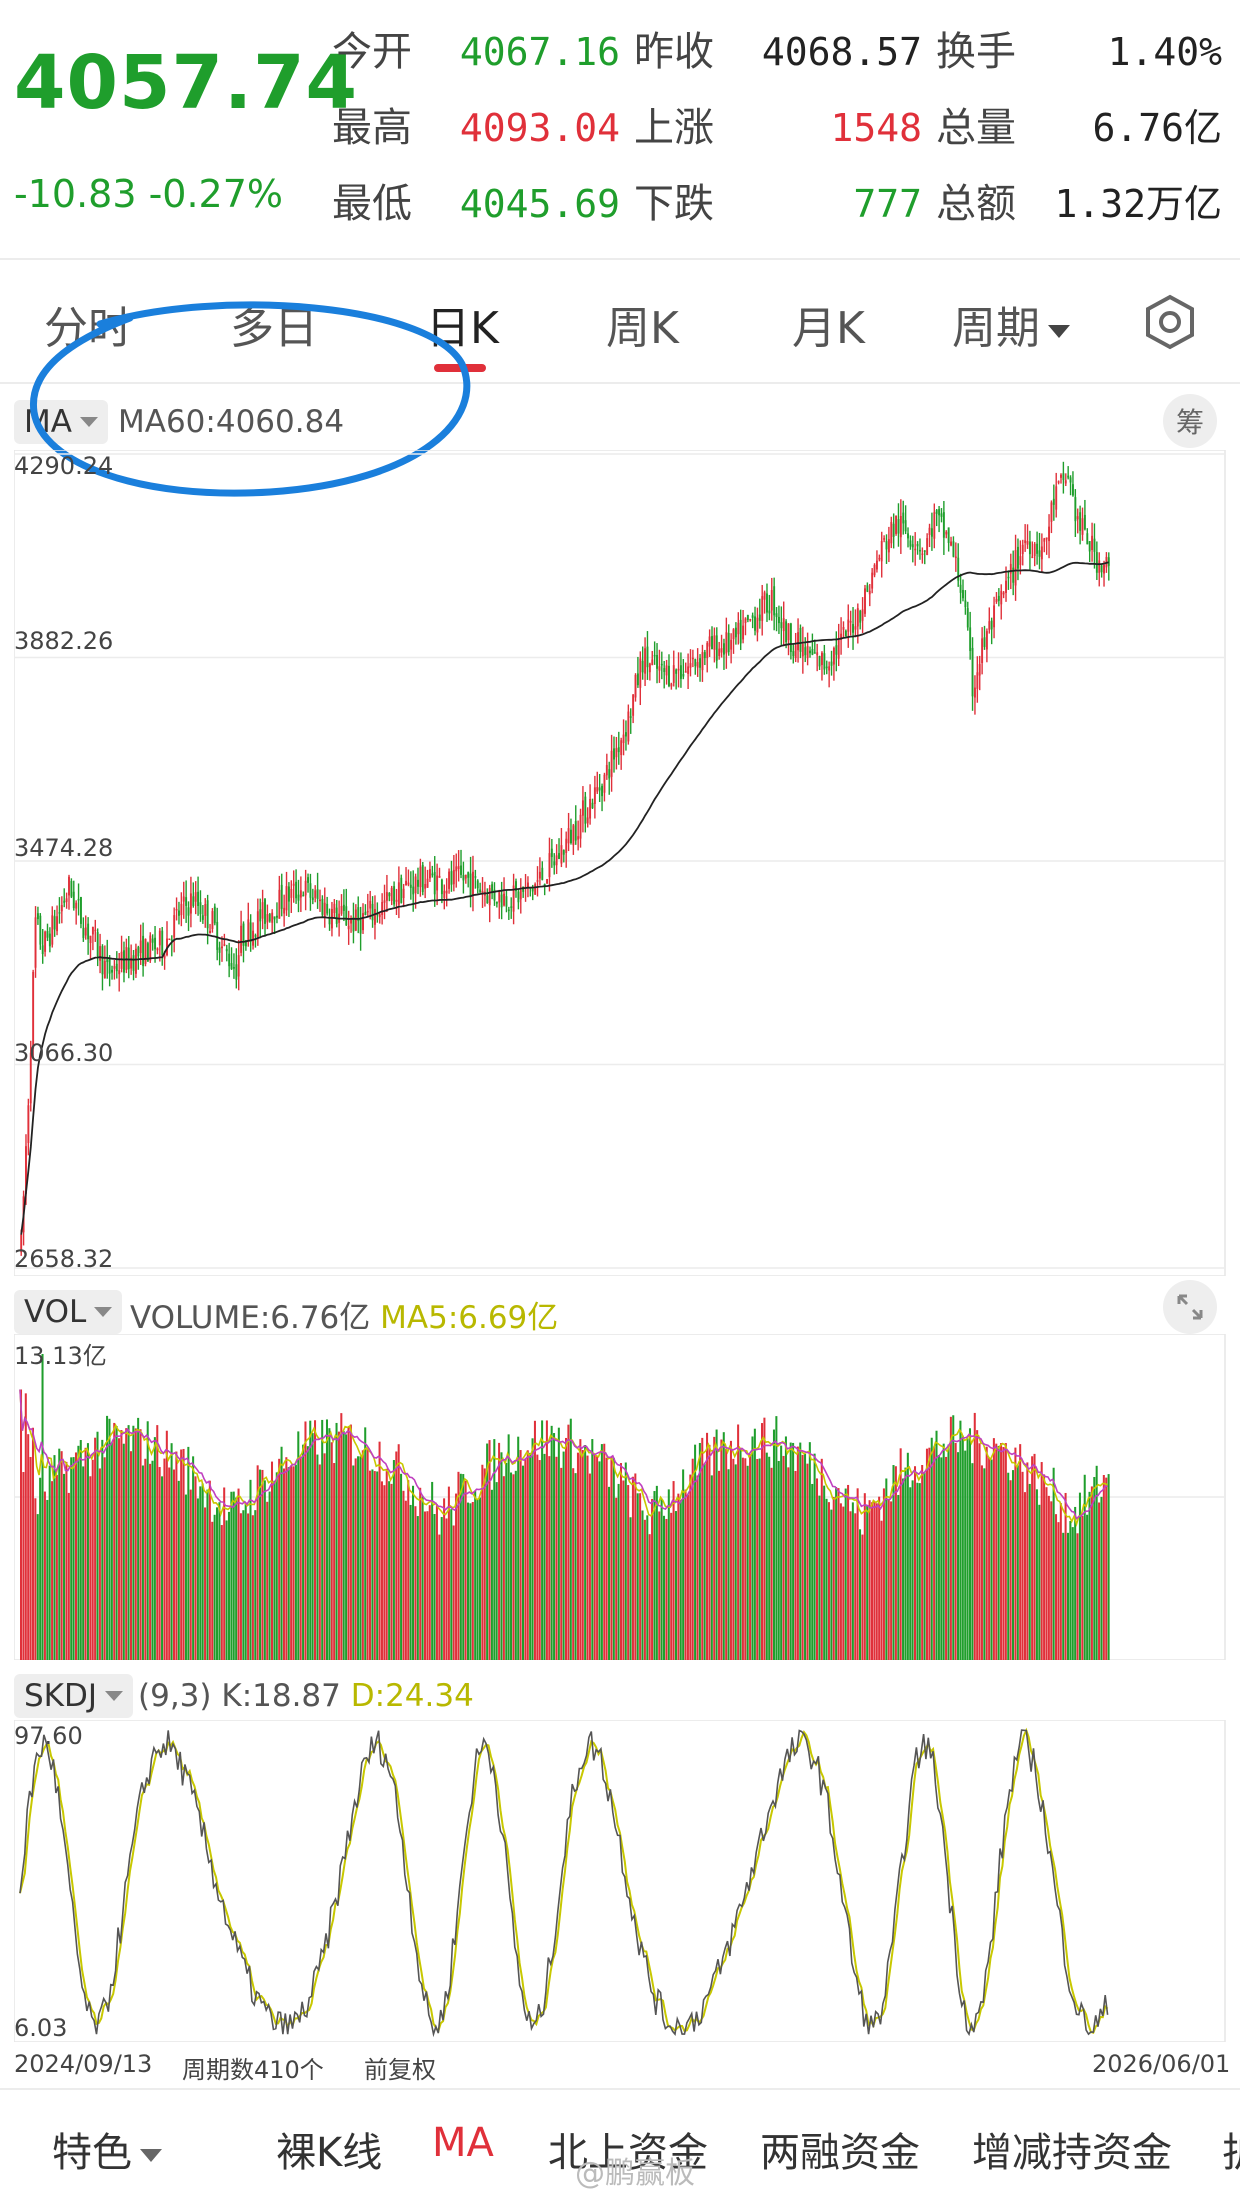  What do you see at coordinates (620, 1497) in the screenshot?
I see `volume-chart` at bounding box center [620, 1497].